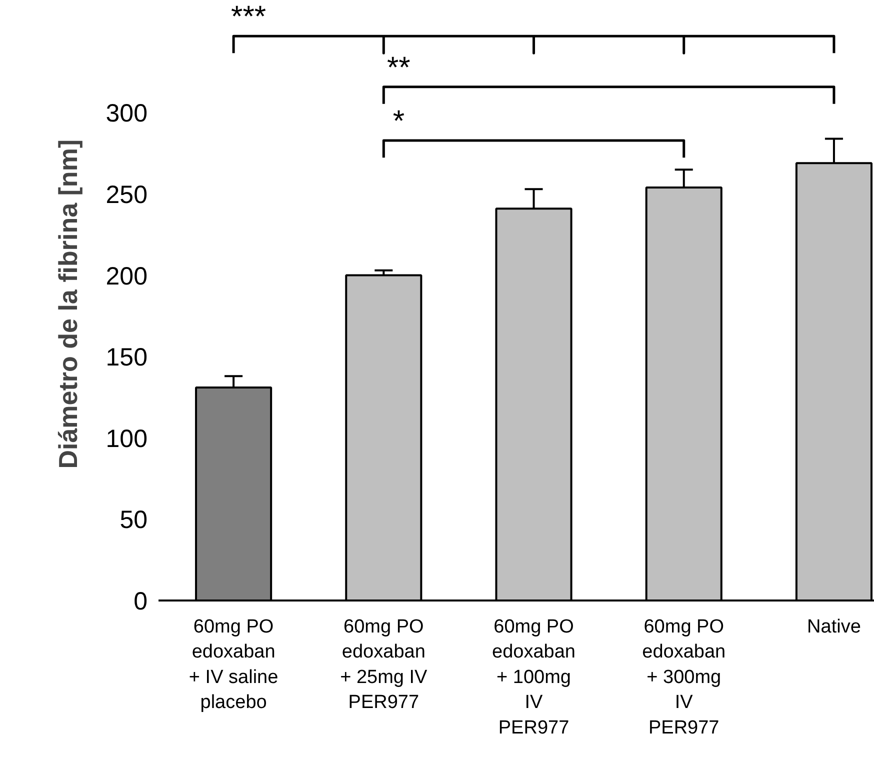  I want to click on annotation: *, so click(398, 121).